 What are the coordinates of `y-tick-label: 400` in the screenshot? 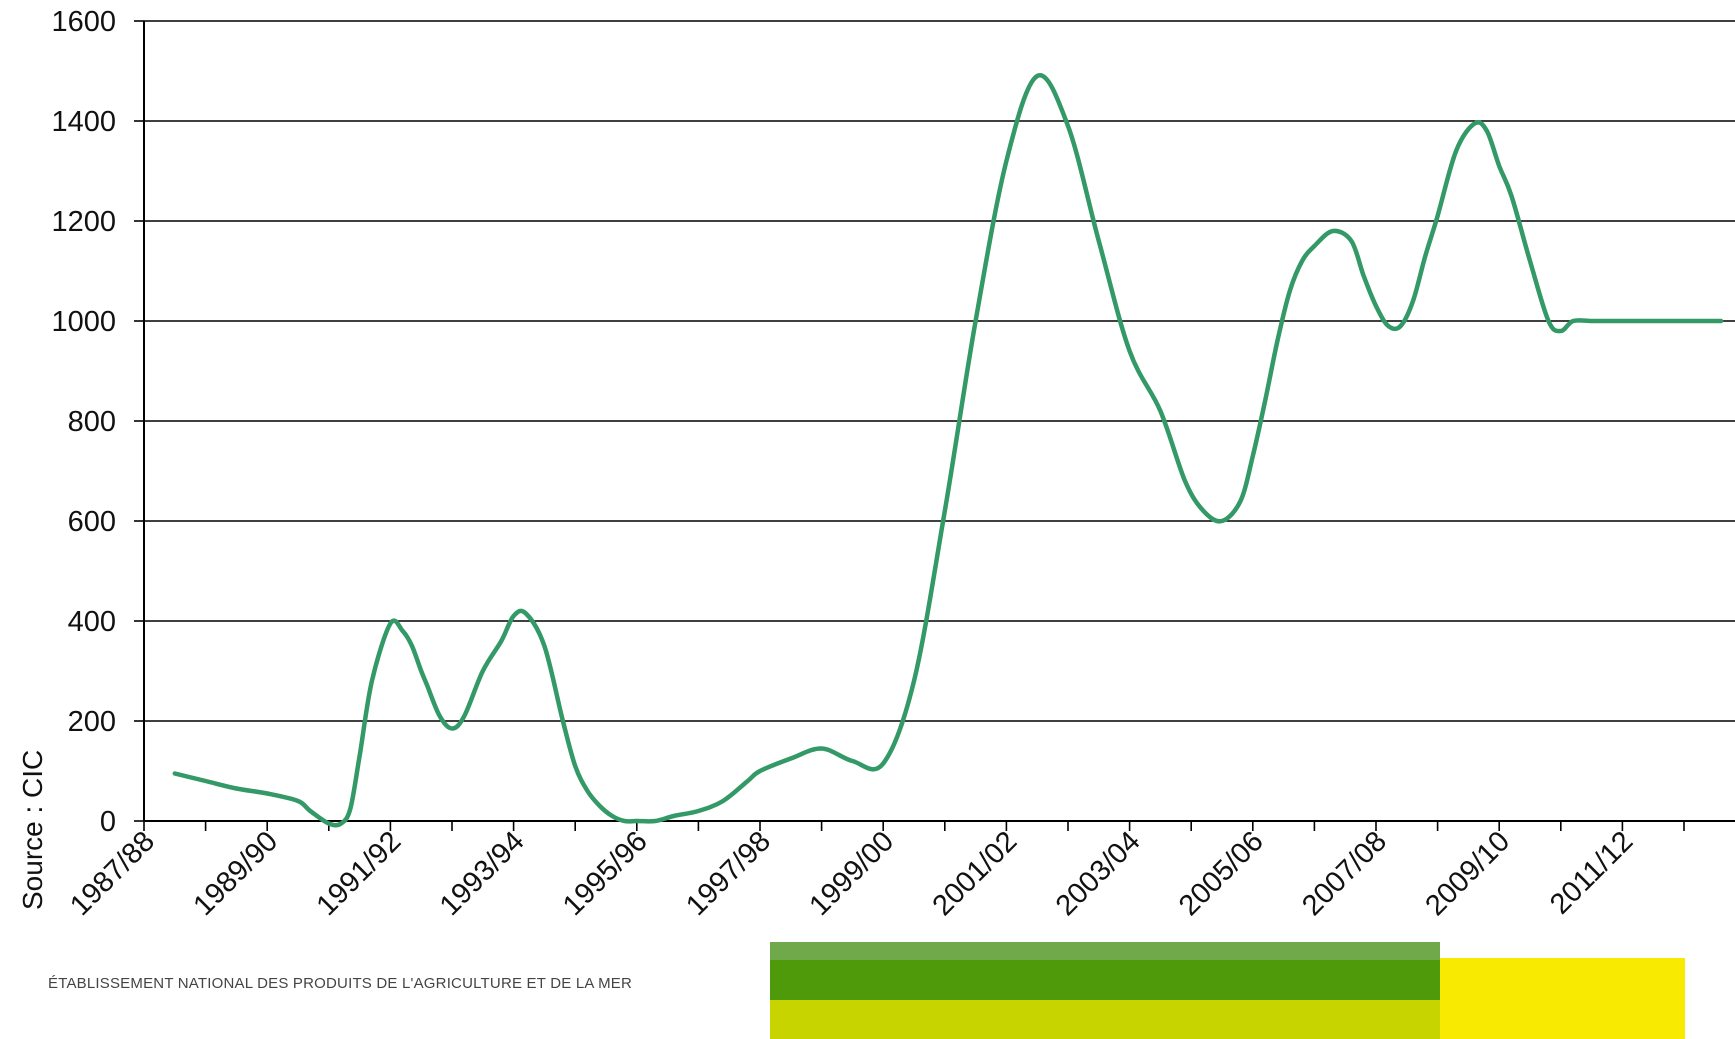 It's located at (92, 622).